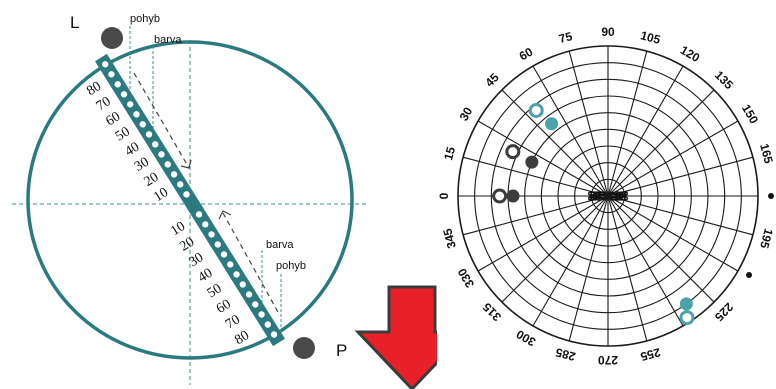 This screenshot has width=776, height=389. I want to click on scale-number: 10, so click(161, 195).